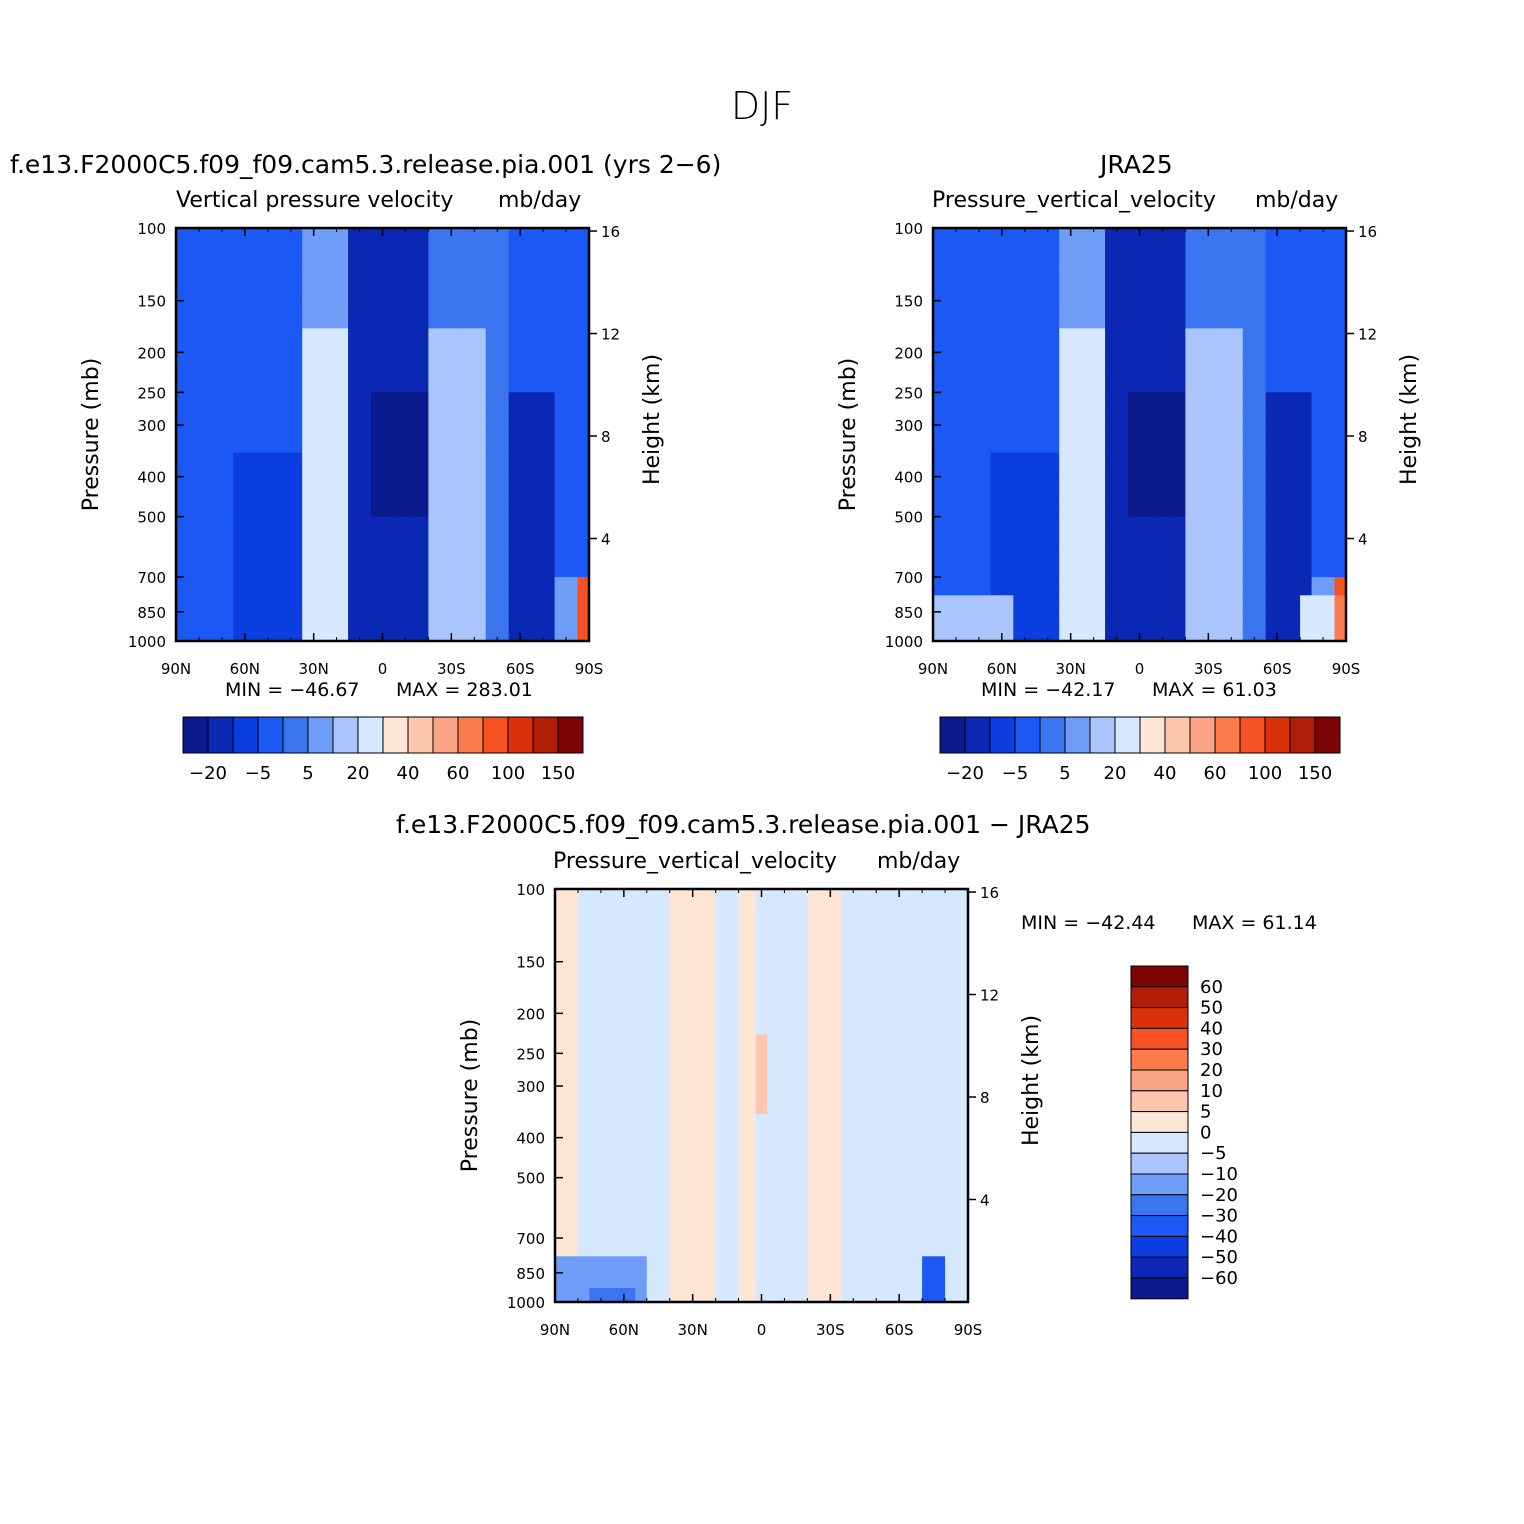  I want to click on panel3-min: MIN = −42.44, so click(1088, 923).